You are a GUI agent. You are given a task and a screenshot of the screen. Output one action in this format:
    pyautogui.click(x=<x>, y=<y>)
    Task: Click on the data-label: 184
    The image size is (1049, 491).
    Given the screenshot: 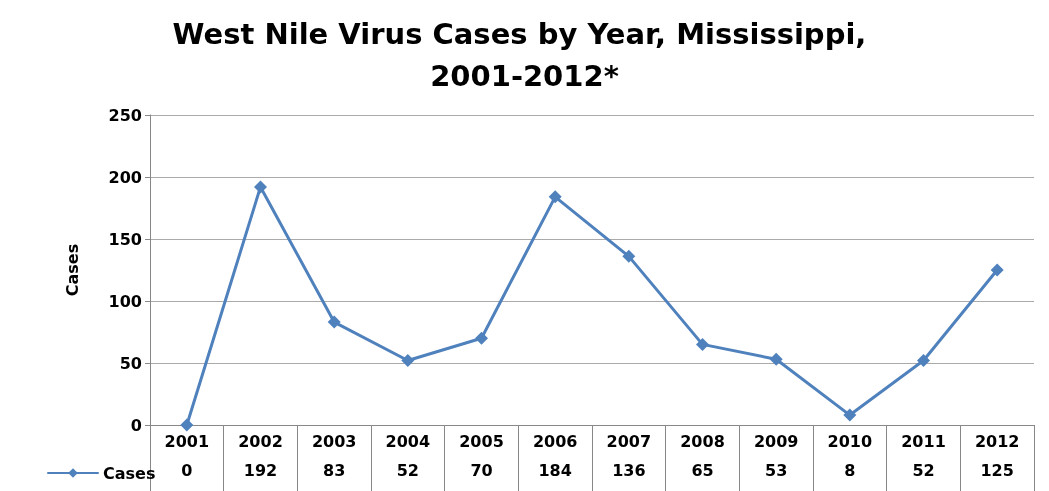 What is the action you would take?
    pyautogui.click(x=555, y=470)
    